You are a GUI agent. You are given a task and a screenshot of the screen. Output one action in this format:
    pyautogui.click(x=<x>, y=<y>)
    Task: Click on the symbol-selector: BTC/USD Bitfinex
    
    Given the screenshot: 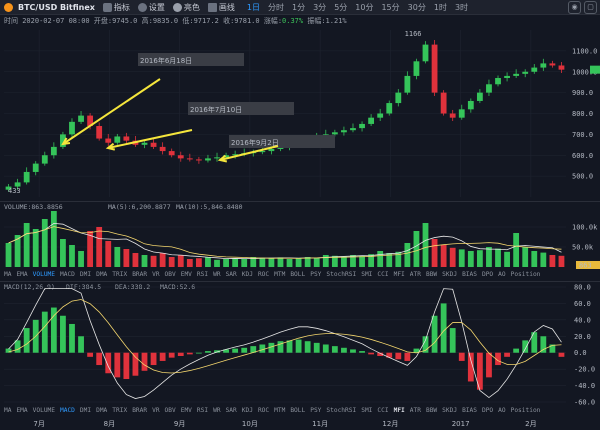 What is the action you would take?
    pyautogui.click(x=49, y=7)
    